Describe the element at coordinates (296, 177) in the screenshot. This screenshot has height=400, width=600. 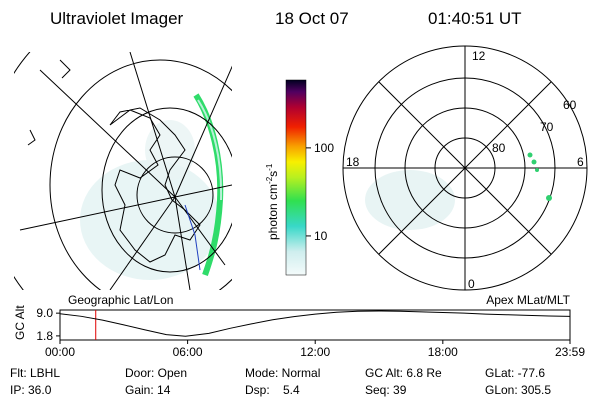
I see `colorbar` at that location.